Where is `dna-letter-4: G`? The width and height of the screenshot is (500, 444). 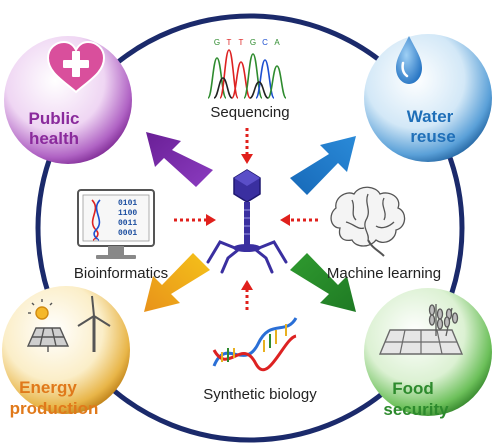 dna-letter-4: G is located at coordinates (253, 42).